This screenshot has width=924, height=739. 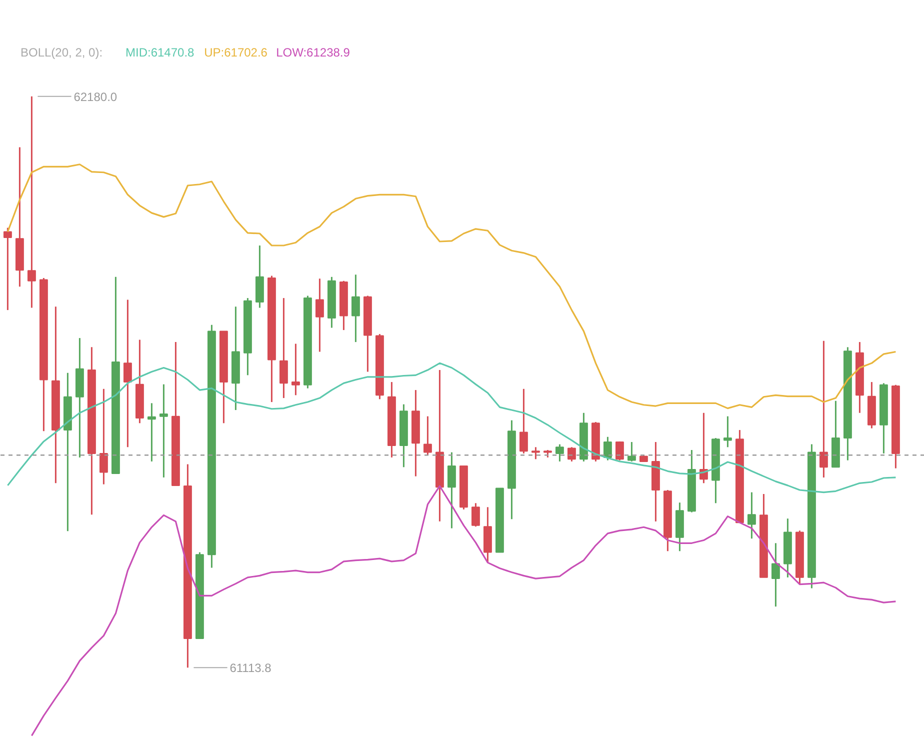 What do you see at coordinates (96, 97) in the screenshot?
I see `annotation: 62180.0` at bounding box center [96, 97].